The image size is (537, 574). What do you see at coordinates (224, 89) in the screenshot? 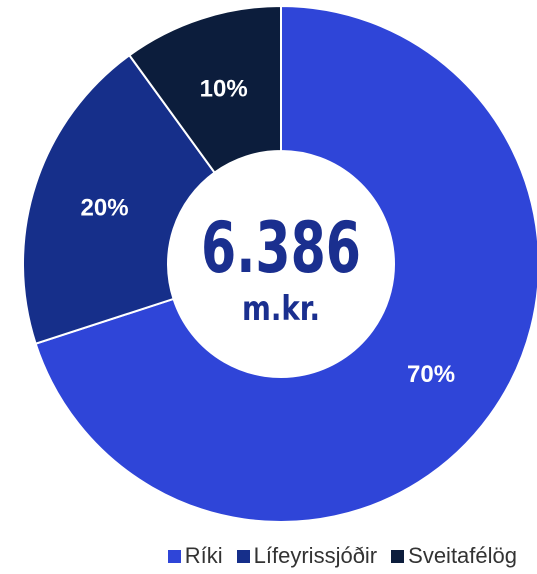
I see `slice-percent-label-2: 10%` at bounding box center [224, 89].